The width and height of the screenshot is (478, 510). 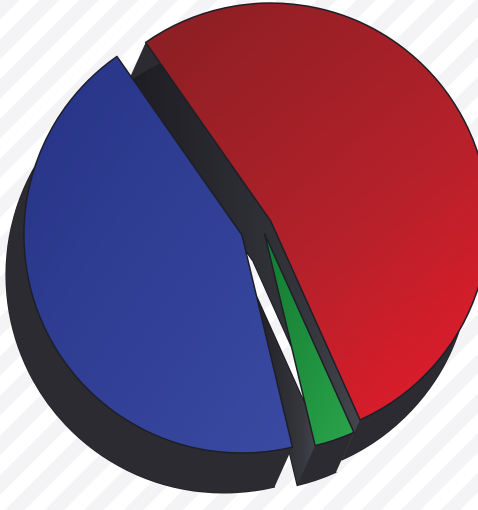 What do you see at coordinates (309, 339) in the screenshot?
I see `pie-slice-green` at bounding box center [309, 339].